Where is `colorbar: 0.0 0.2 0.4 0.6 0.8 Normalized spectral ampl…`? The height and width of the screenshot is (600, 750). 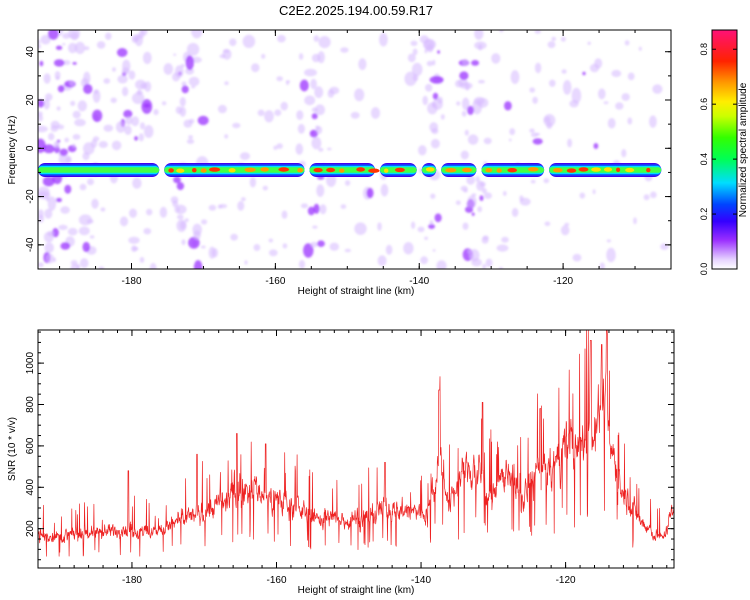 colorbar: 0.0 0.2 0.4 0.6 0.8 Normalized spectral ampl… is located at coordinates (724, 152).